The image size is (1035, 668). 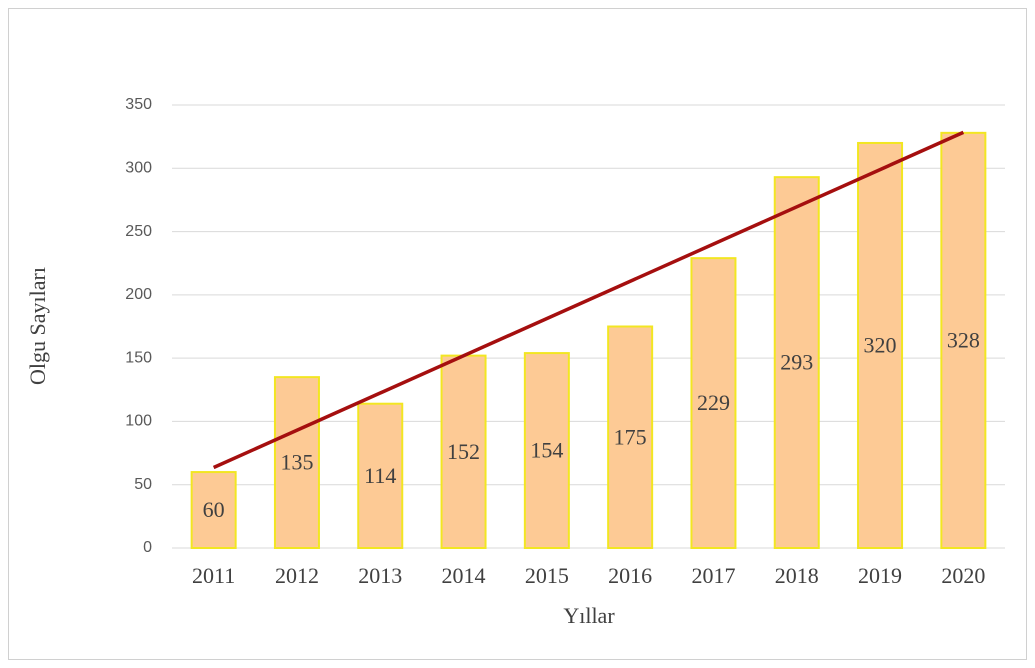 What do you see at coordinates (37, 326) in the screenshot?
I see `y-axis-title: Olgu Sayıları` at bounding box center [37, 326].